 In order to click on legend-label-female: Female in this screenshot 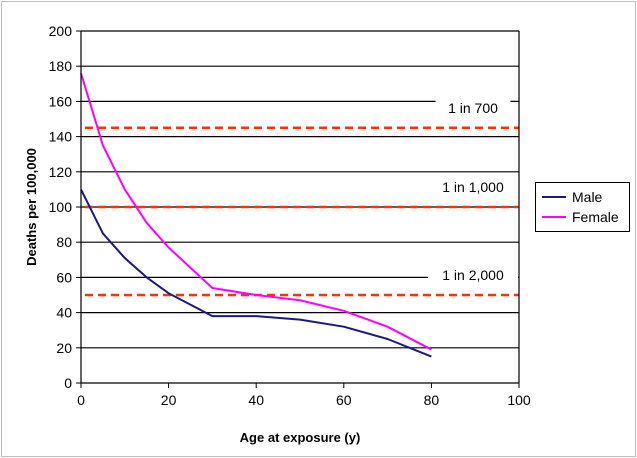, I will do `click(595, 217)`.